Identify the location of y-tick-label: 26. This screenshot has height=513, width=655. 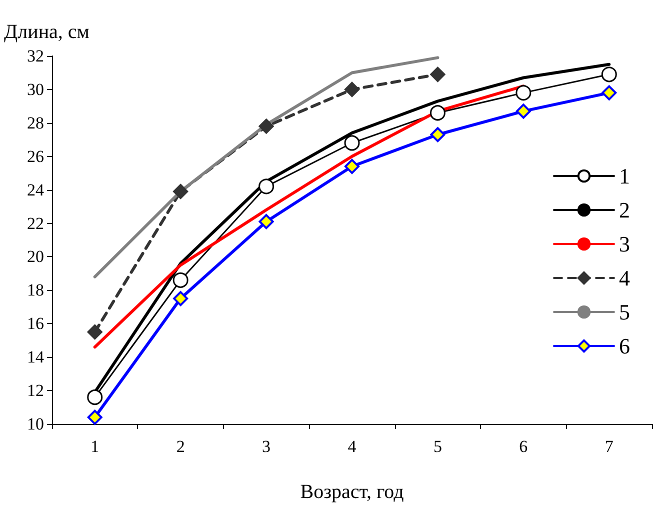
(35, 156).